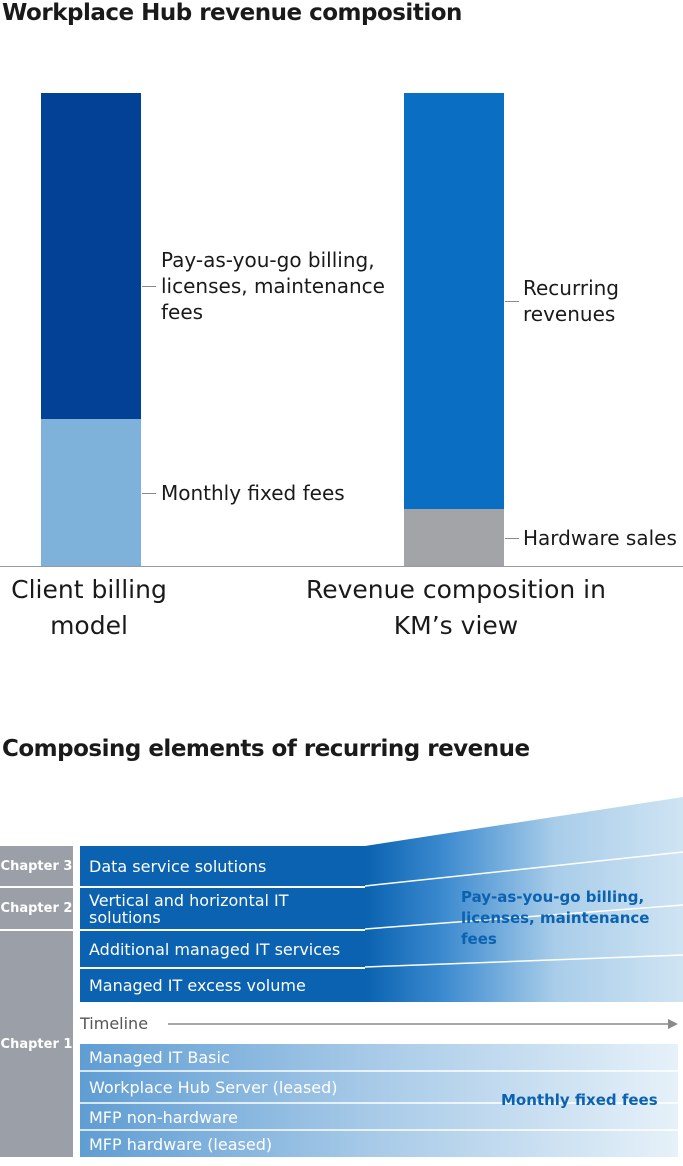 This screenshot has width=683, height=1166. I want to click on row-label: MFP hardware (leased), so click(181, 1144).